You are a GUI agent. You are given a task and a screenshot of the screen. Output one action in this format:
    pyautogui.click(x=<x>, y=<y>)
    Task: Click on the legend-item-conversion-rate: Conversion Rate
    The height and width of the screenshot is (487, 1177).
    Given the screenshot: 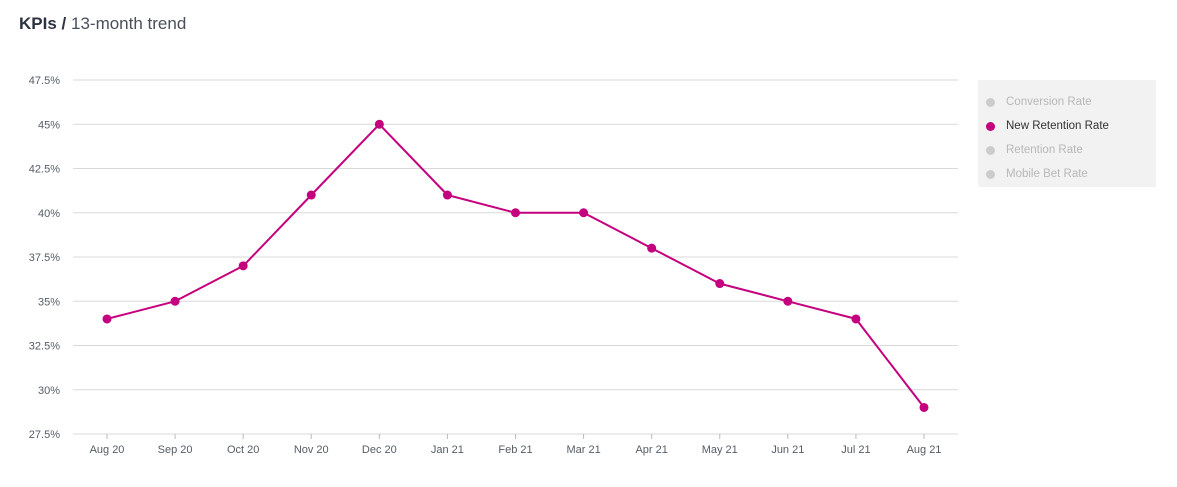 What is the action you would take?
    pyautogui.click(x=1071, y=102)
    